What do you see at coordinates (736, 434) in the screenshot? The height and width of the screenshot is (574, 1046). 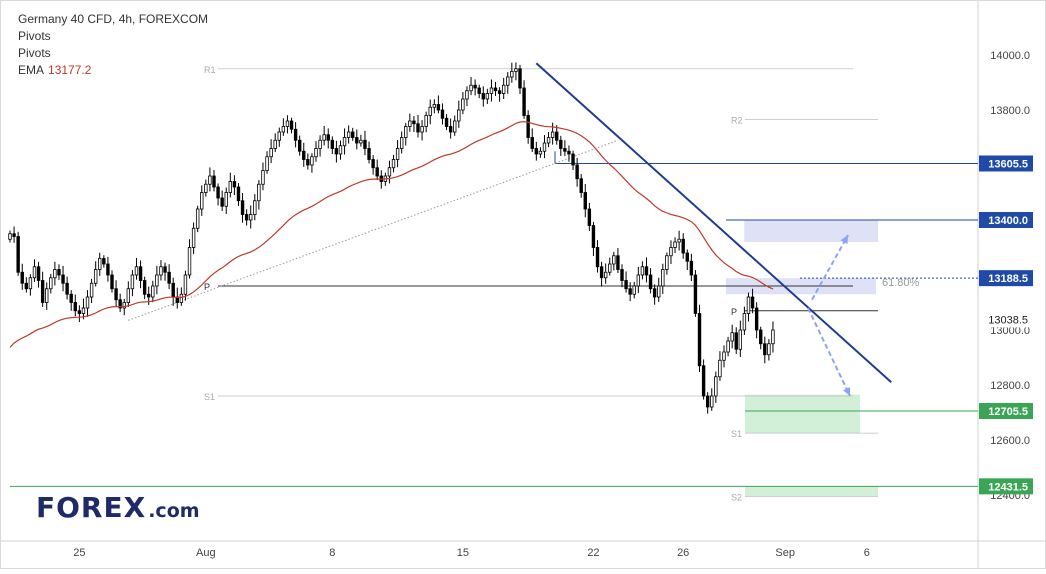 I see `pivot-new-s1-label: S1` at bounding box center [736, 434].